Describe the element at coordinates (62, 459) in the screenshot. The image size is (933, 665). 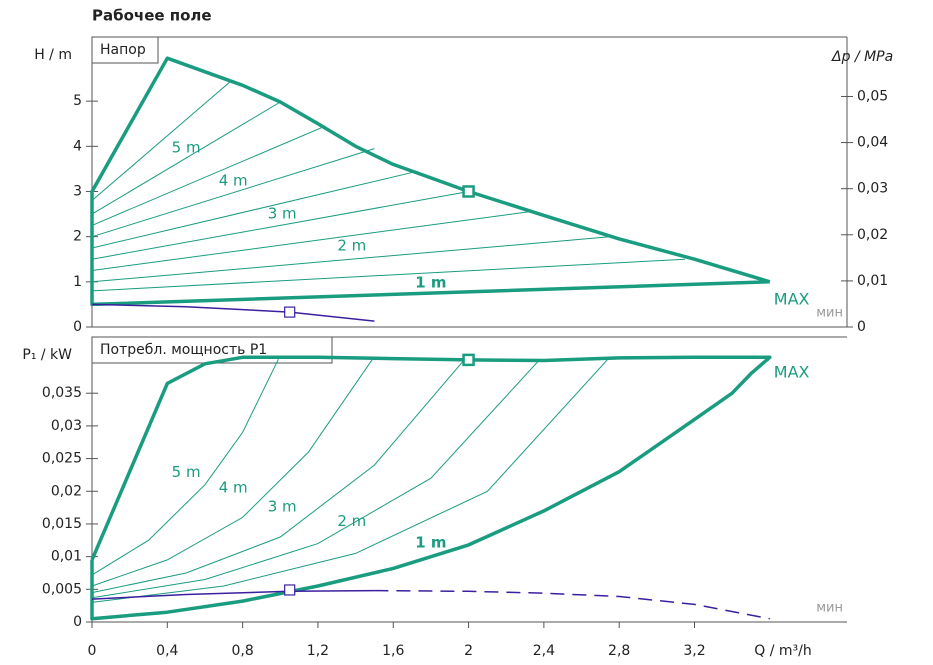
I see `y-tick-label: 0,025` at that location.